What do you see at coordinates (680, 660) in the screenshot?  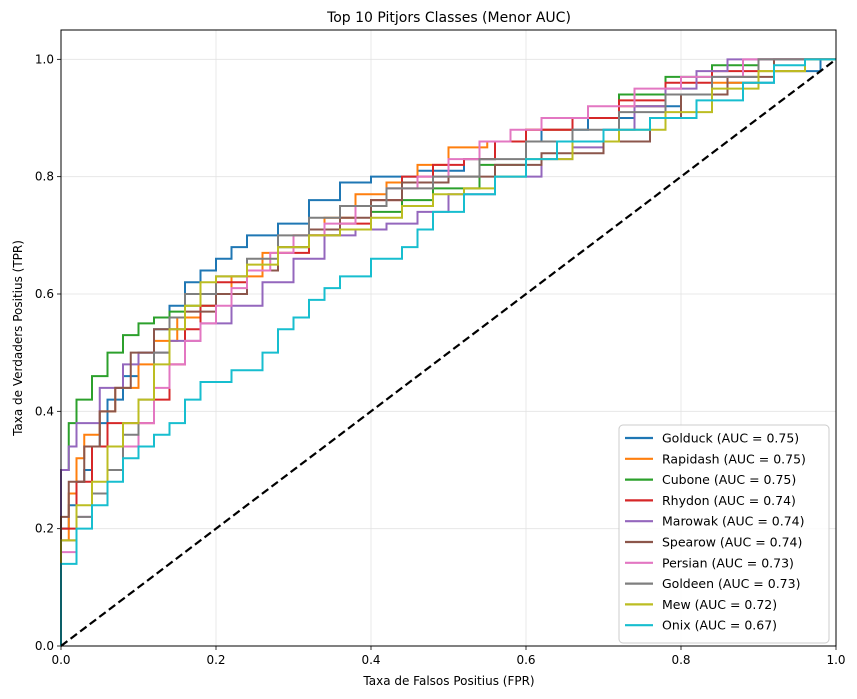 I see `x-tick-label: 0.8` at bounding box center [680, 660].